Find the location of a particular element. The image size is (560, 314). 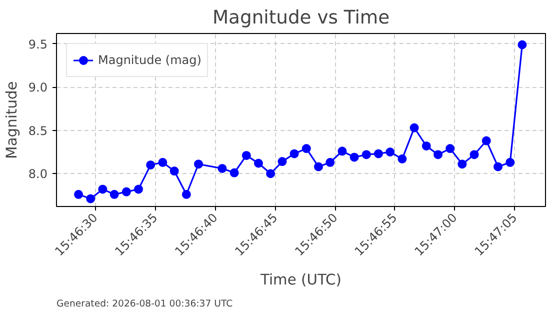

chart-title: Magnitude vs Time is located at coordinates (301, 18).